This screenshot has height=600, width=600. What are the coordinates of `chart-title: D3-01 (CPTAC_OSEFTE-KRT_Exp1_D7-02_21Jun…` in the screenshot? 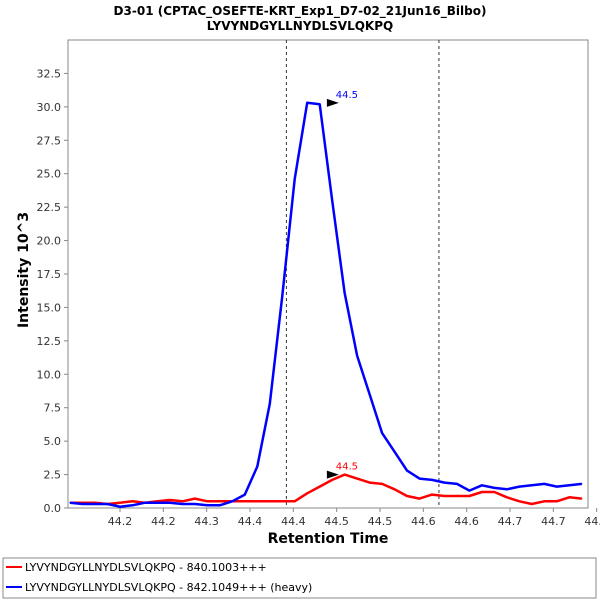 It's located at (300, 11).